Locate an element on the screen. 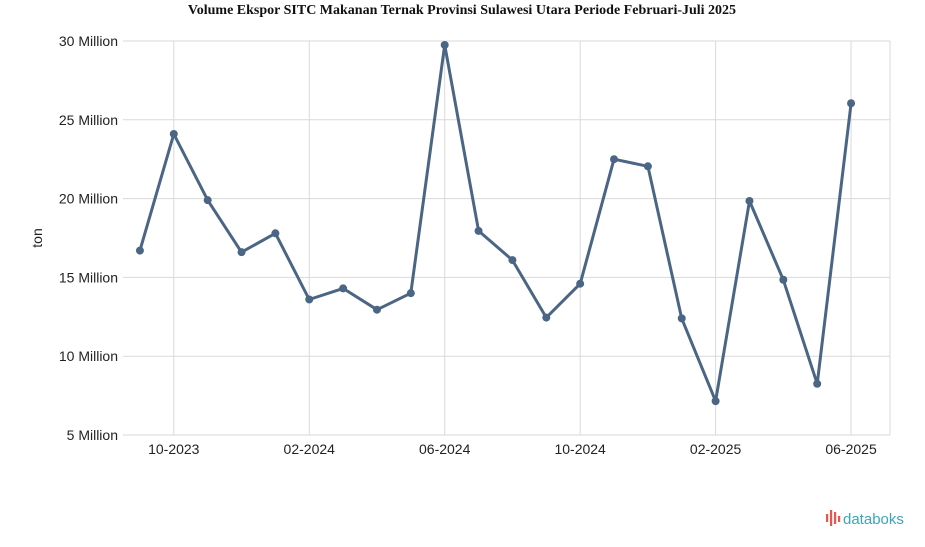  y-axis-label: ton is located at coordinates (37, 237).